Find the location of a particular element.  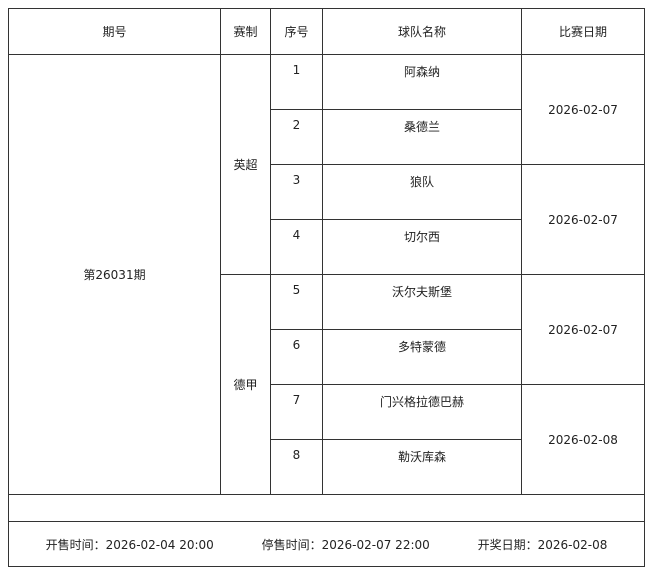

seq-cell: 6 is located at coordinates (296, 357).